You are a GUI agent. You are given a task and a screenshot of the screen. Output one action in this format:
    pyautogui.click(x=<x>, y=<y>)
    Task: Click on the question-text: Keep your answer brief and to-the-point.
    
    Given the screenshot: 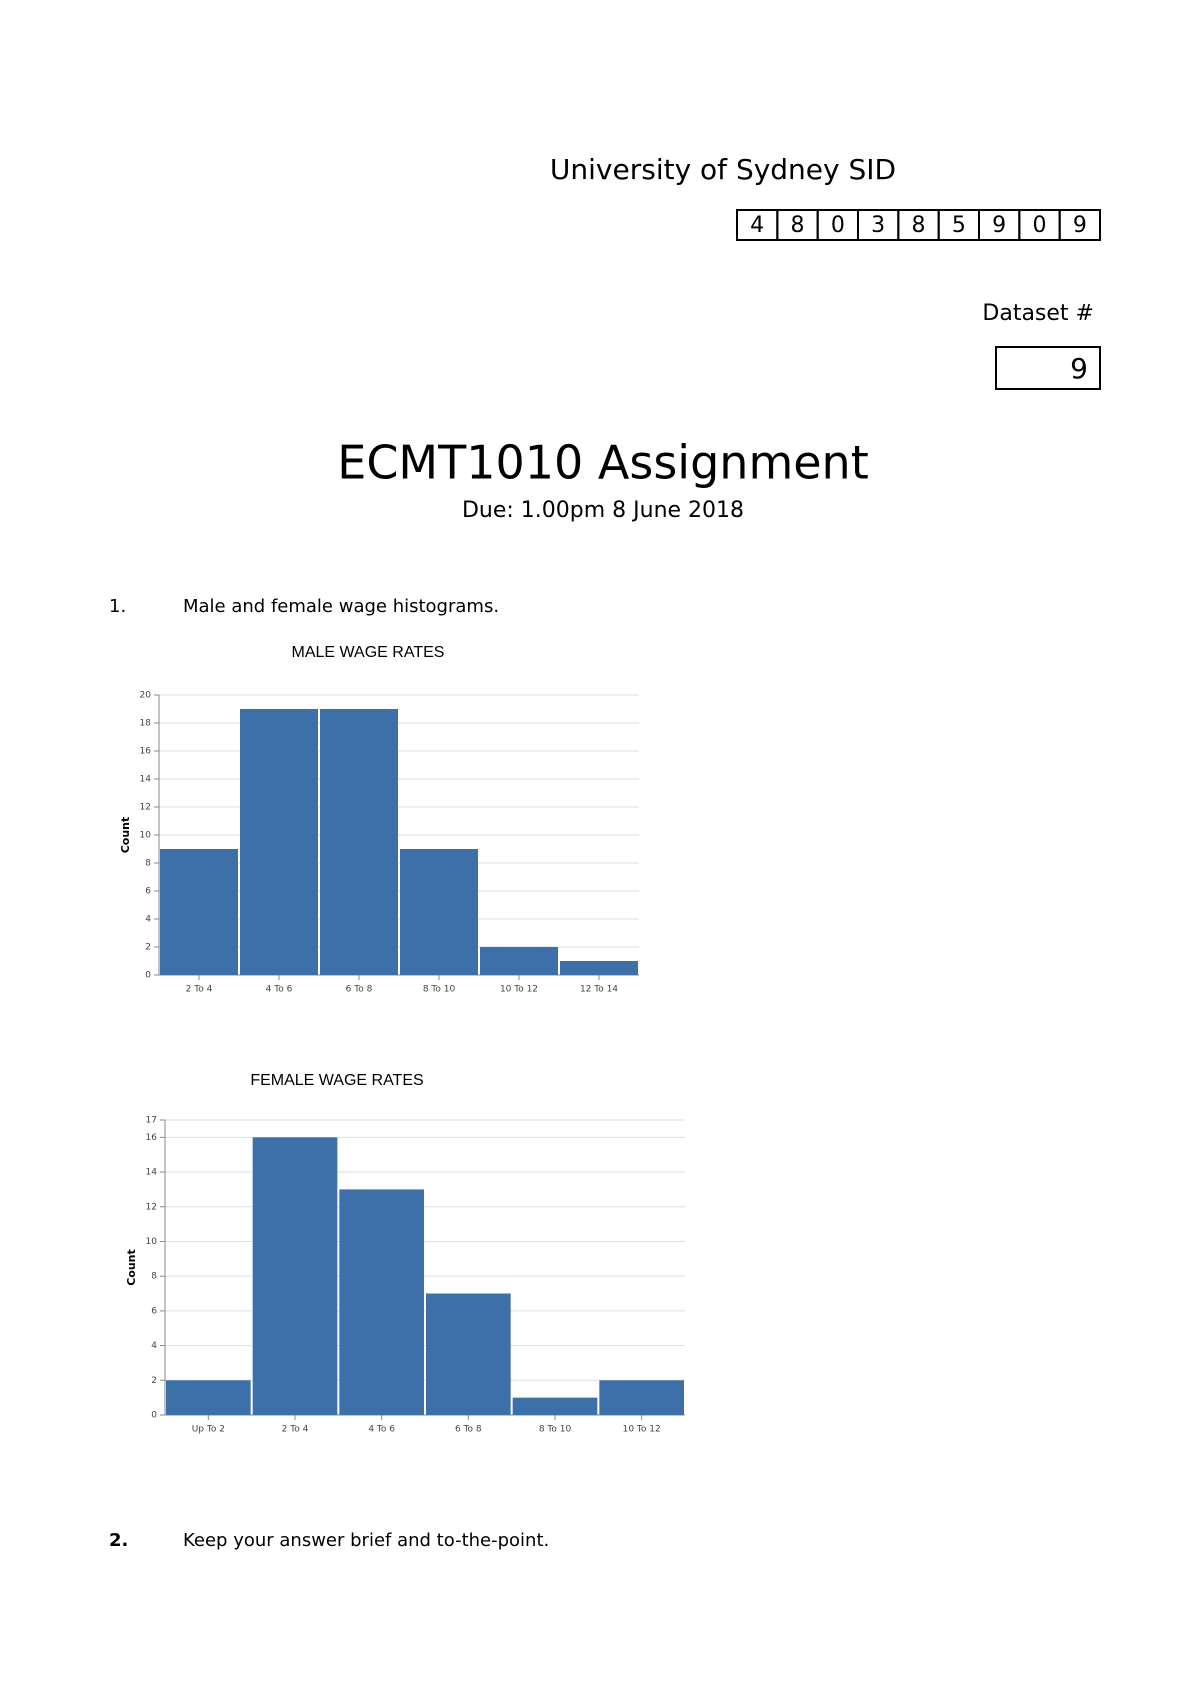 What is the action you would take?
    pyautogui.click(x=366, y=1540)
    